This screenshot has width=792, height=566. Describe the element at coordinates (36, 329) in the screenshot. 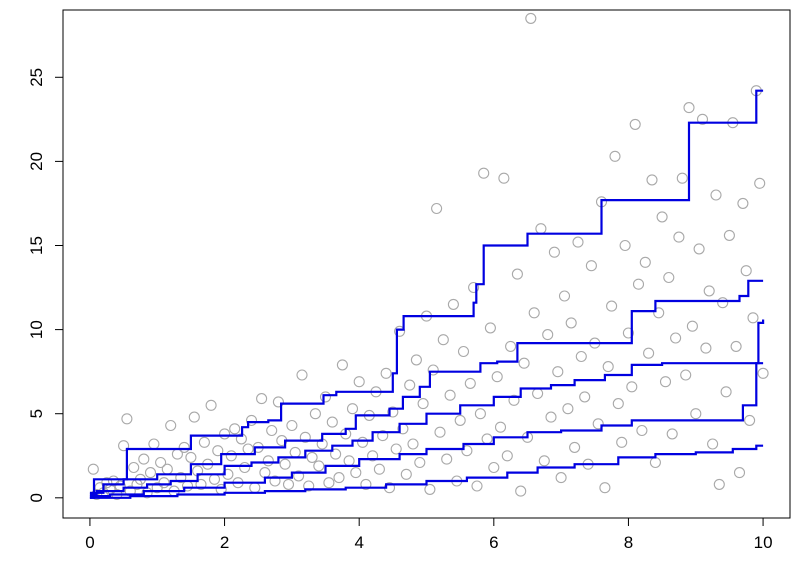

I see `y-tick-label: 10` at that location.